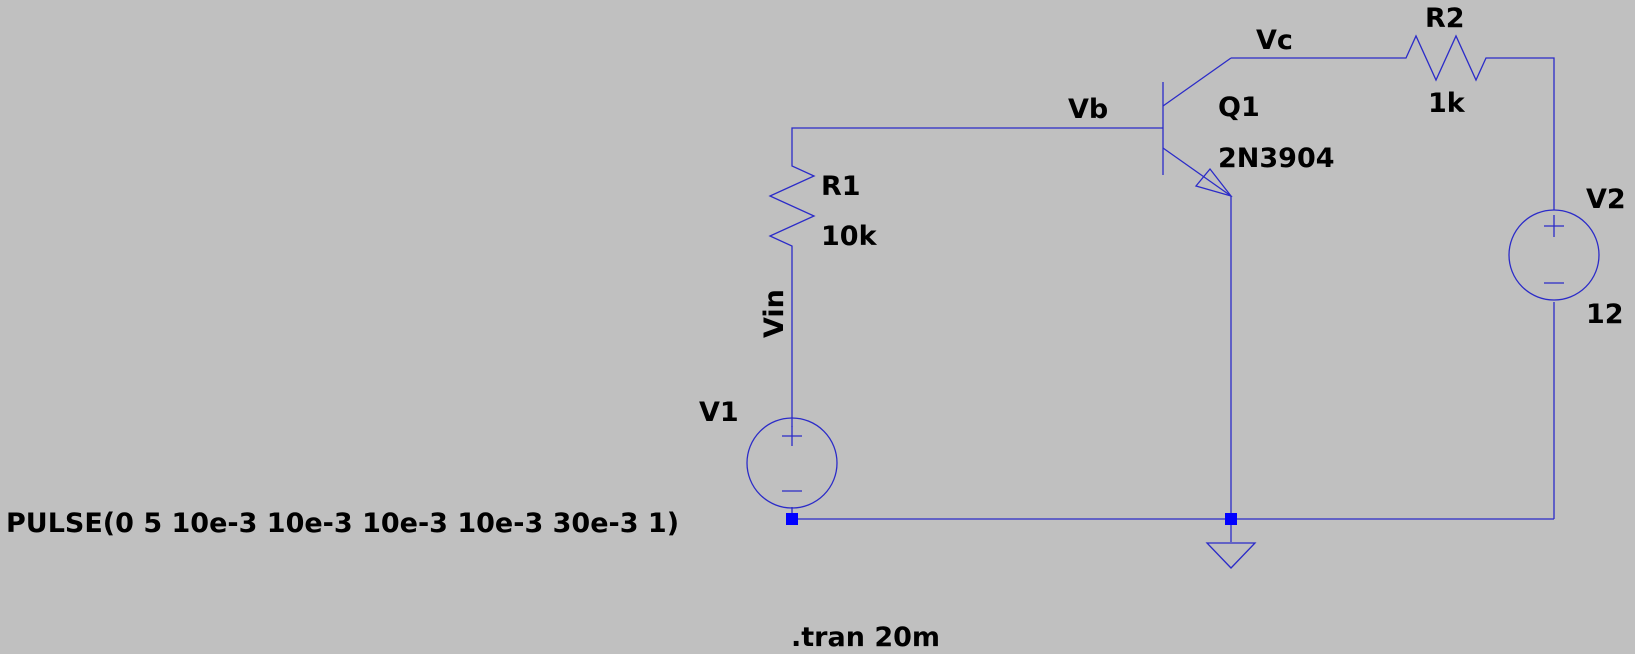  I want to click on net-label-vc: Vc, so click(1274, 40).